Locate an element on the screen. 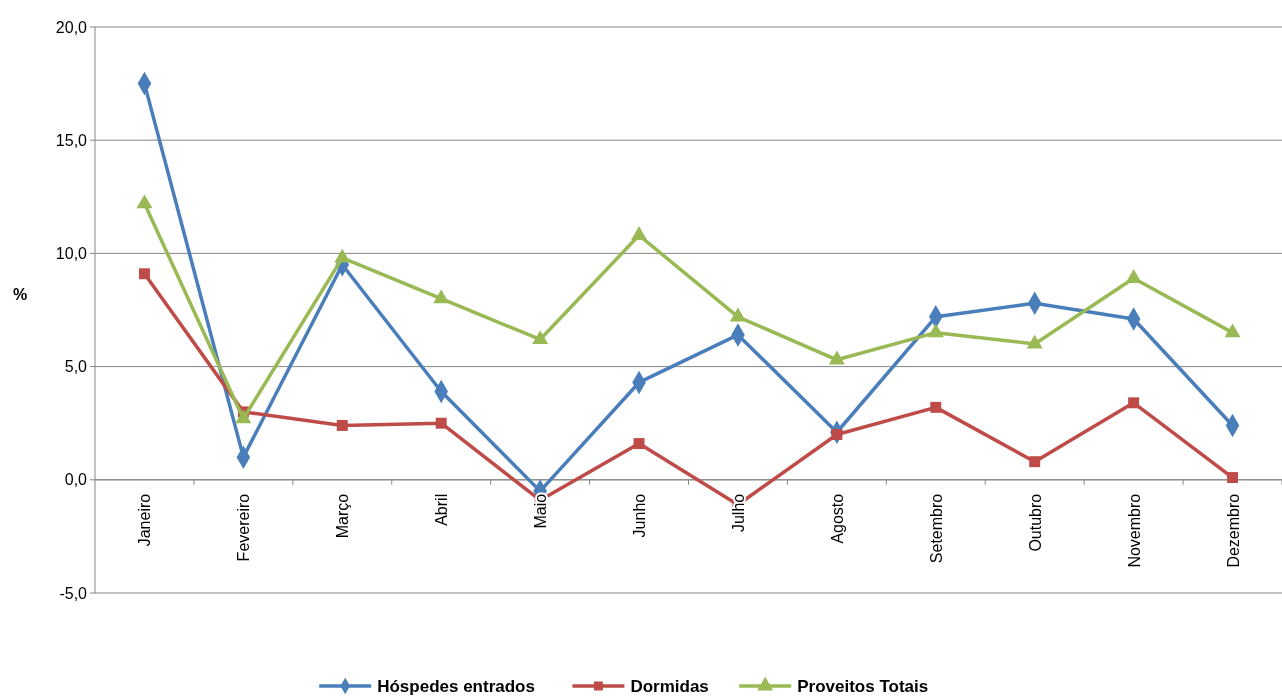 The image size is (1282, 697). x-tick-label: Dezembro is located at coordinates (1233, 530).